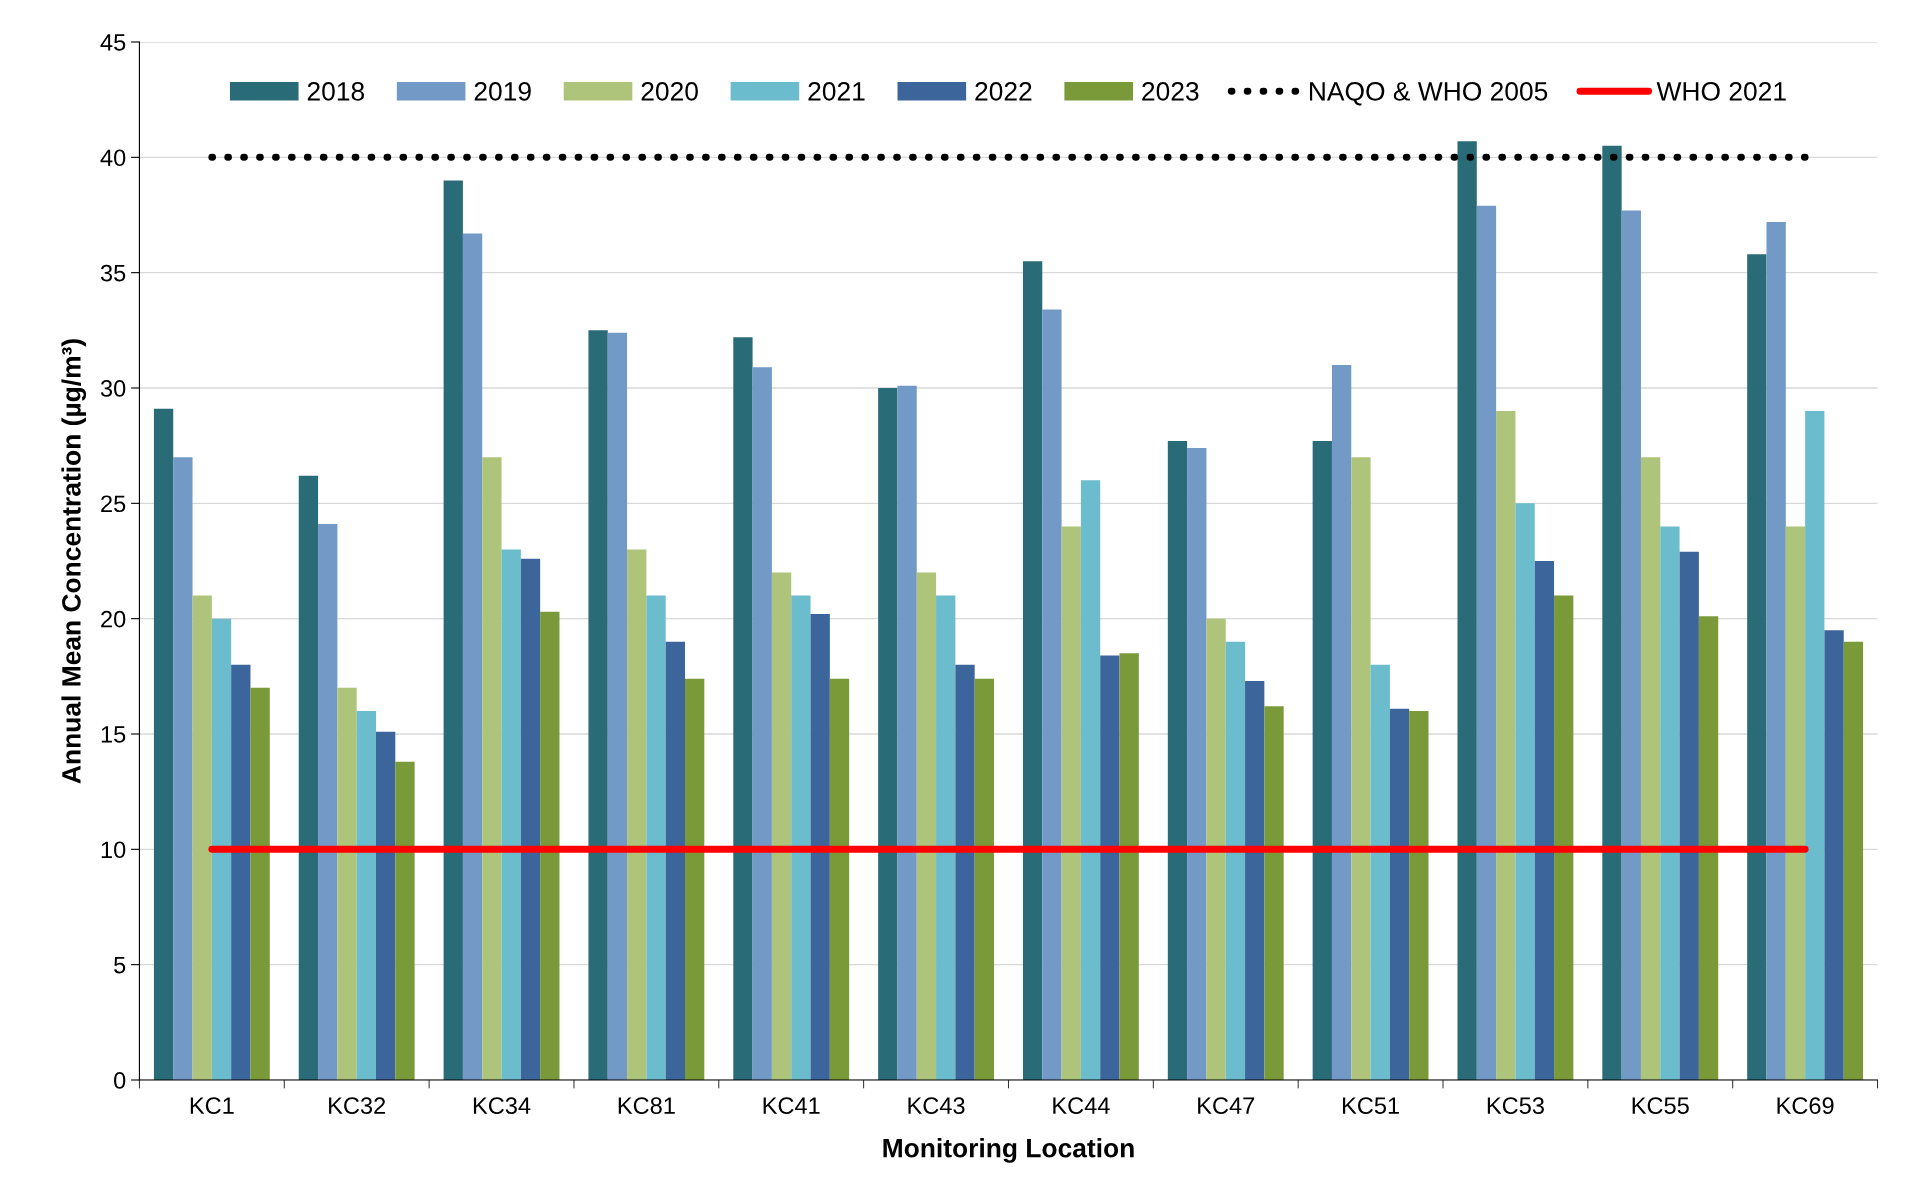 The width and height of the screenshot is (1910, 1200). Describe the element at coordinates (1805, 1106) in the screenshot. I see `x-tick-label: KC69` at that location.